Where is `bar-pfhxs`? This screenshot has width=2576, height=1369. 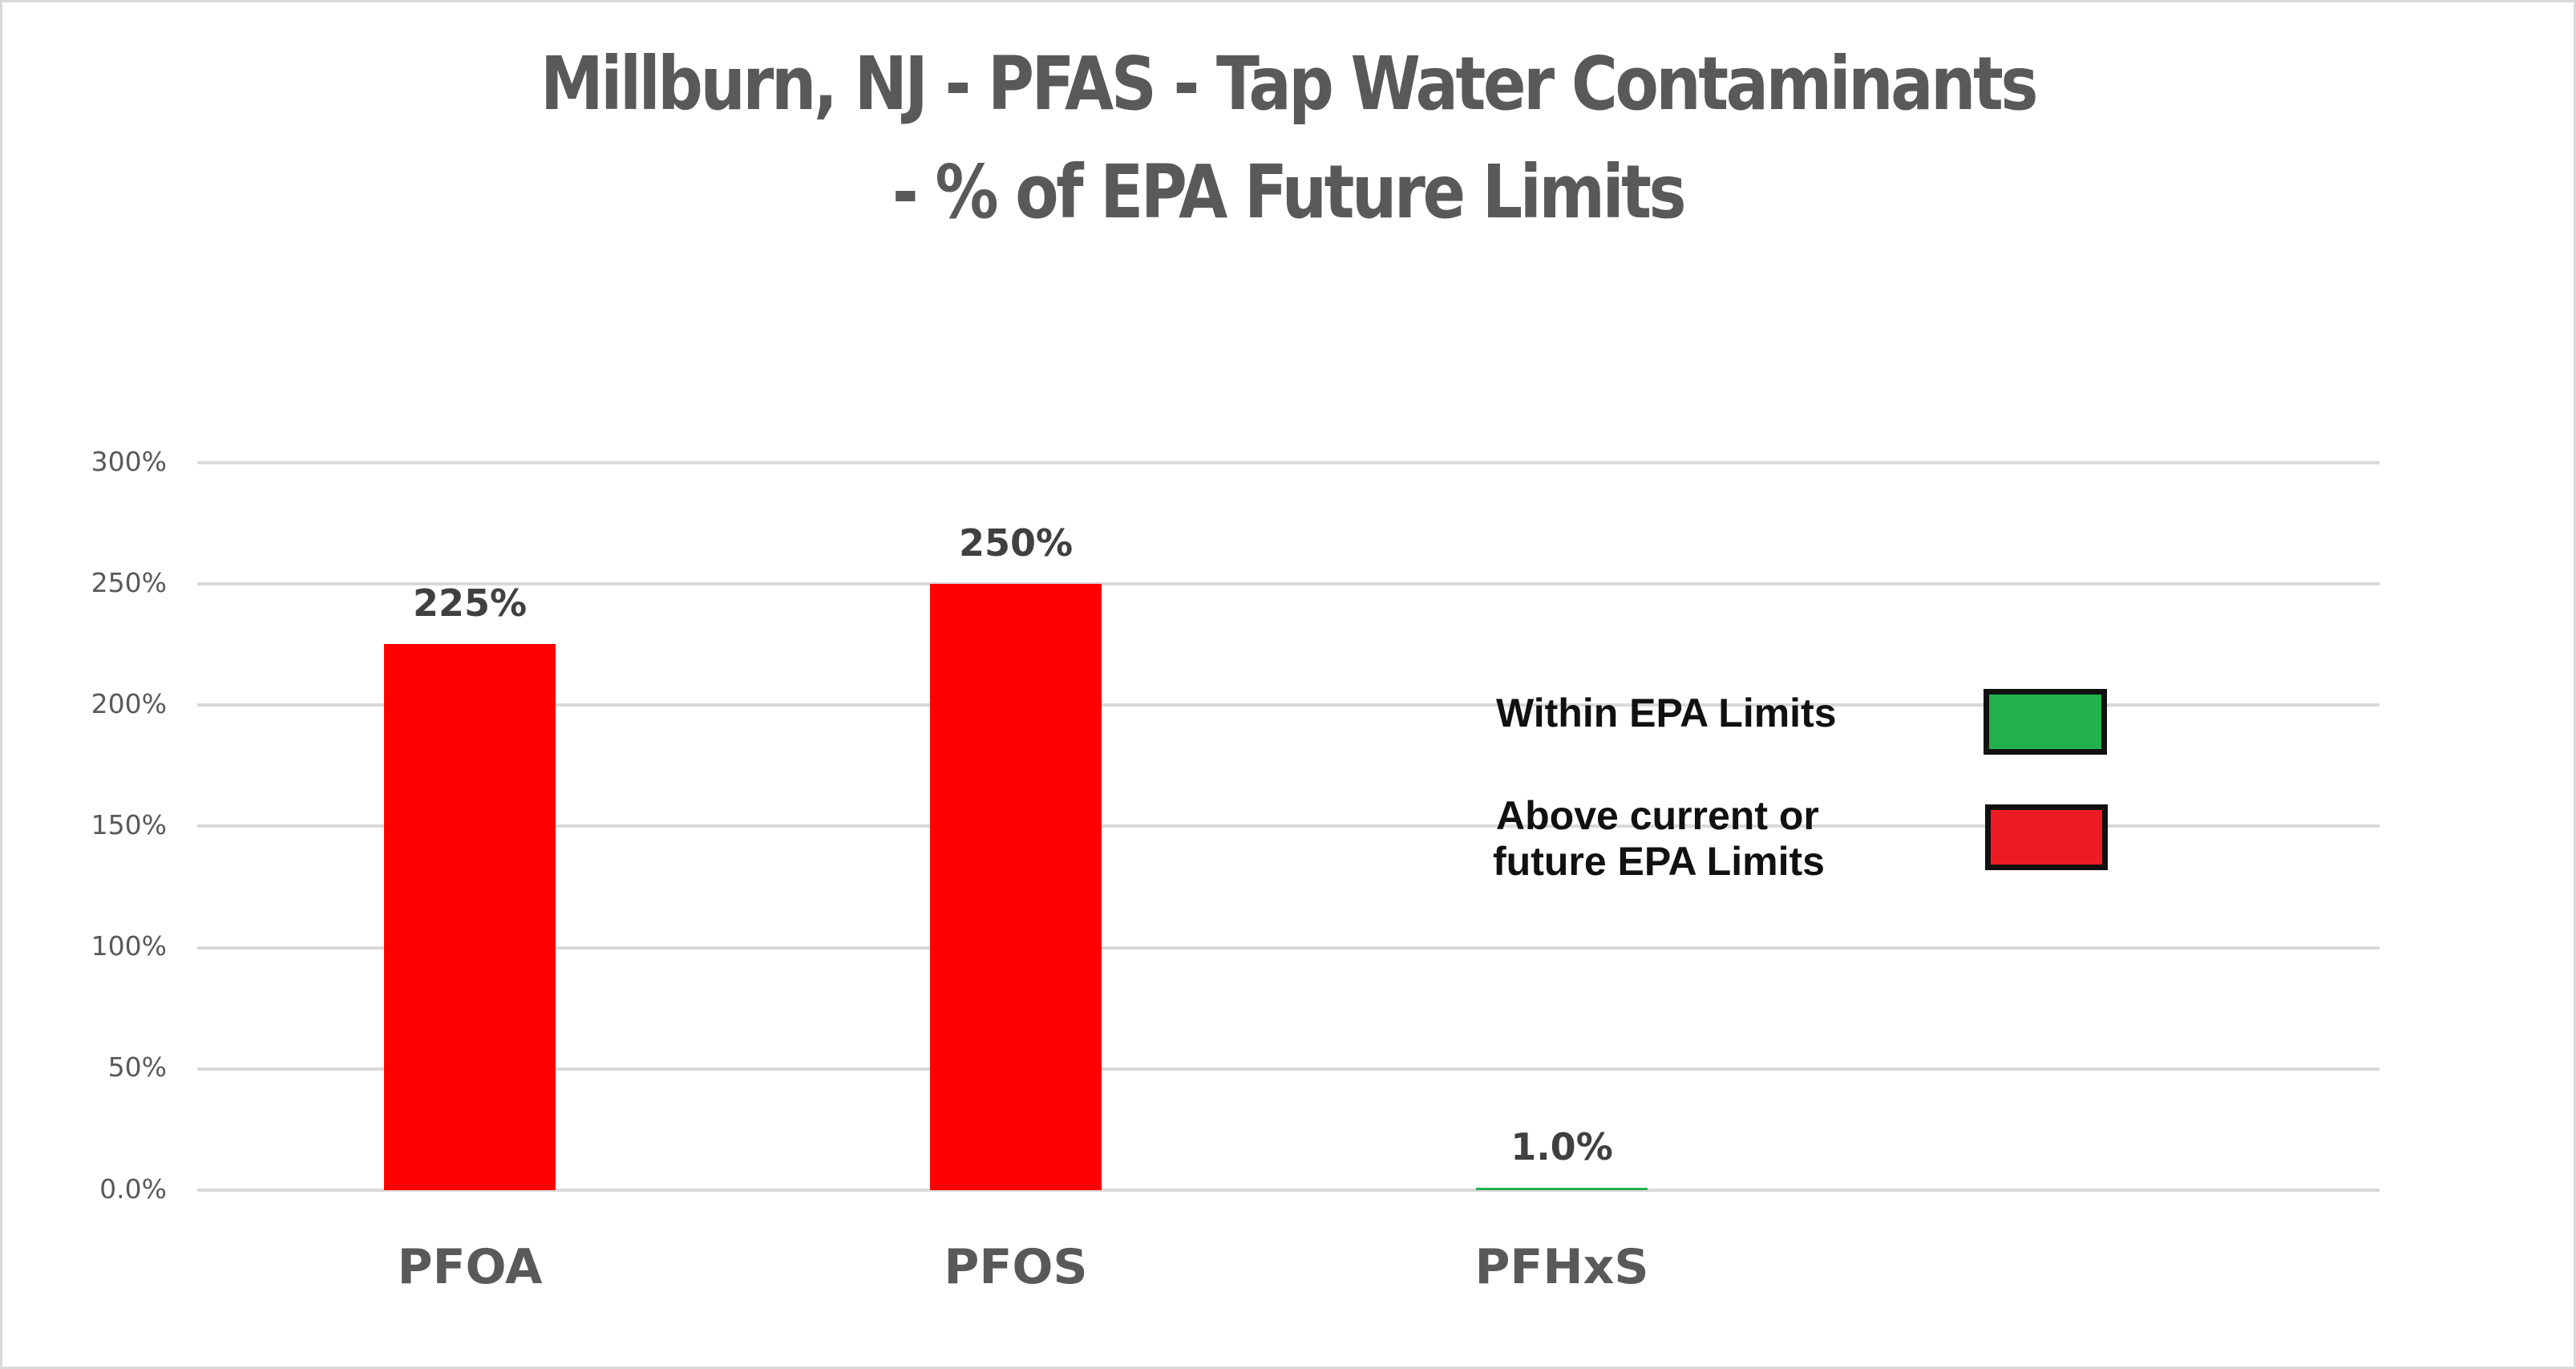
bar-pfhxs is located at coordinates (1562, 1189).